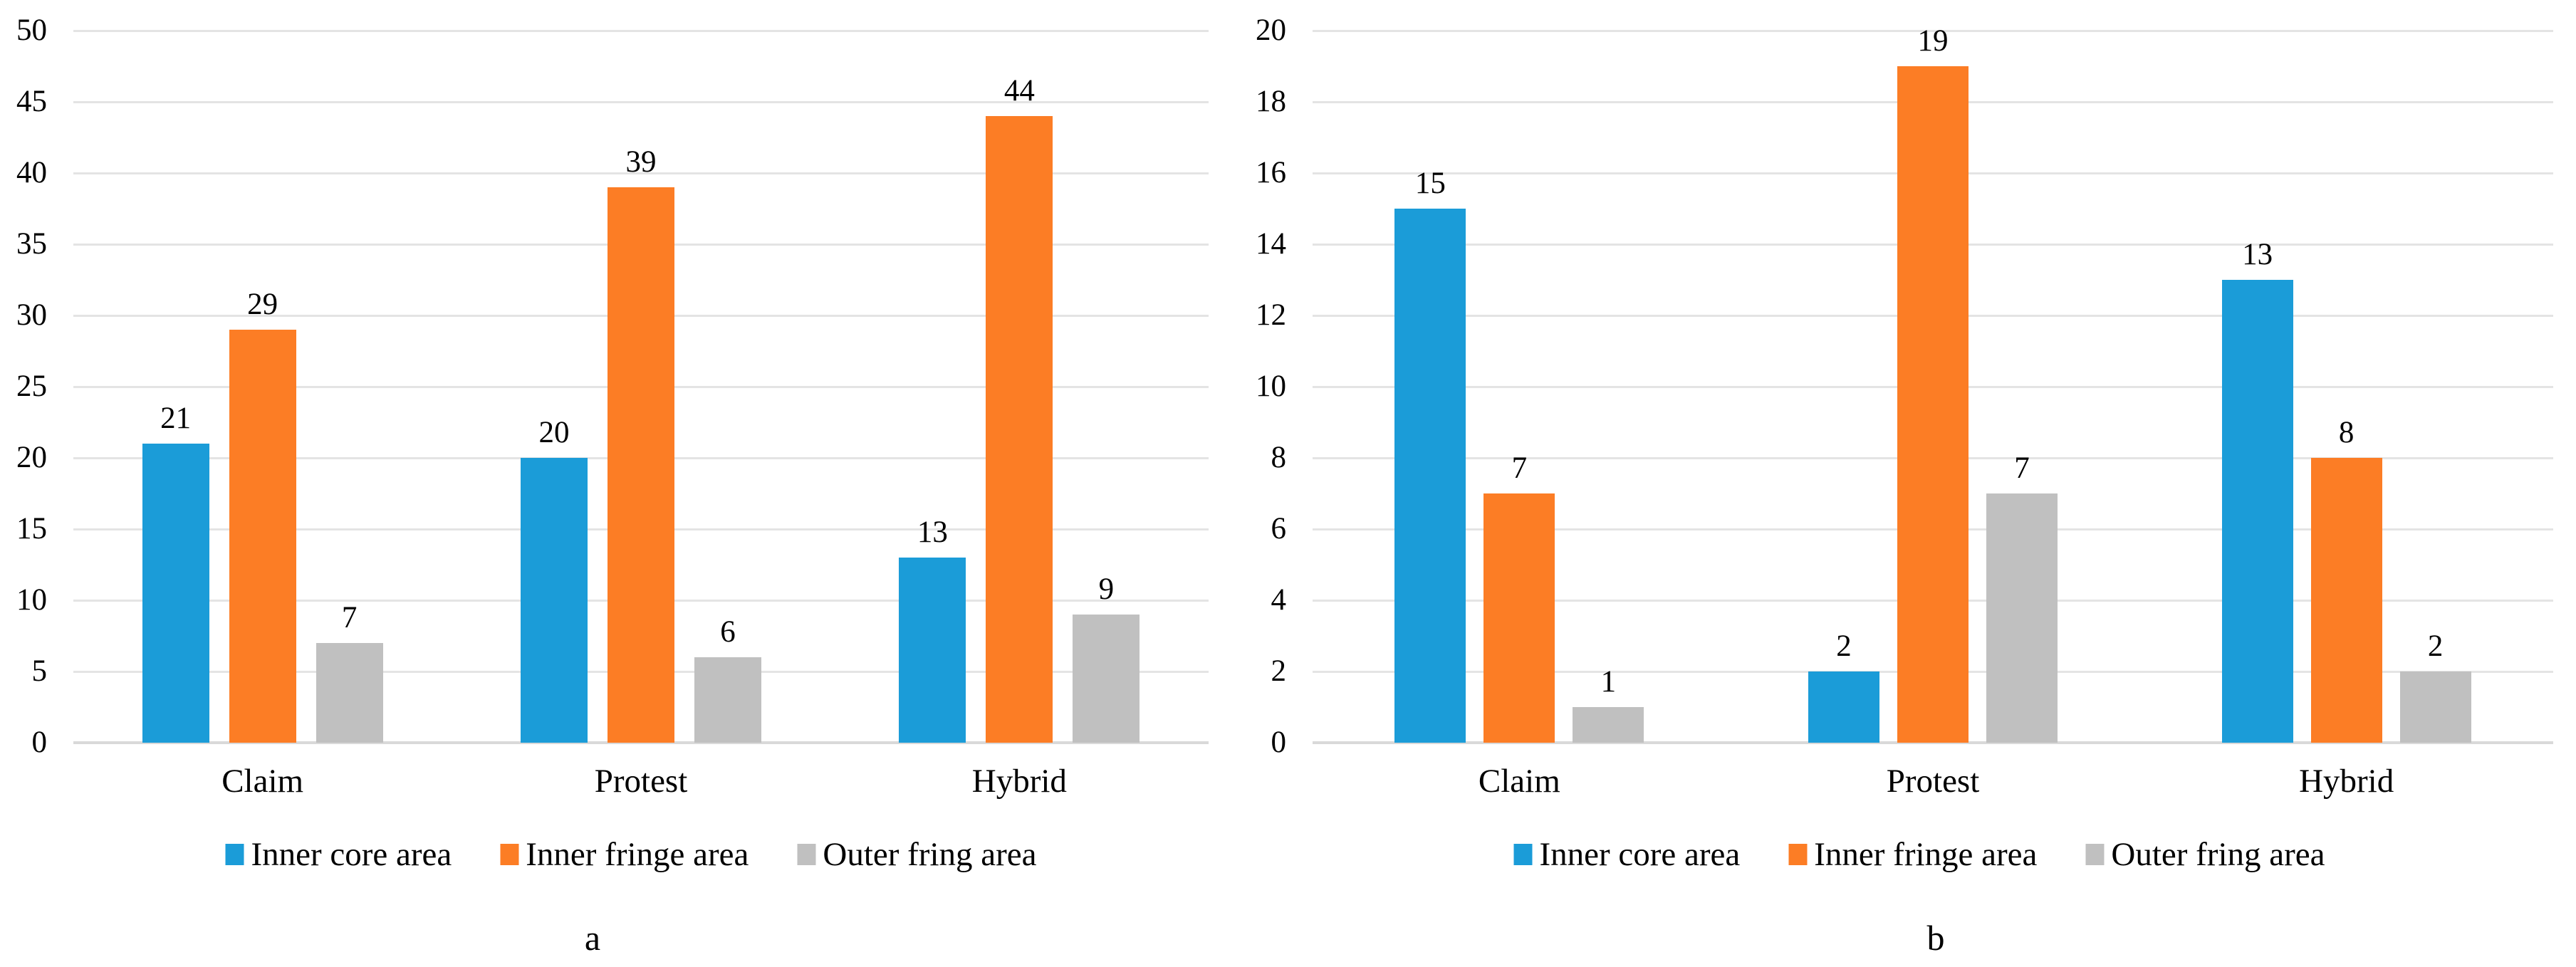 Image resolution: width=2576 pixels, height=967 pixels. What do you see at coordinates (1106, 590) in the screenshot?
I see `data-label-hybrid-outer-fring-area: 9` at bounding box center [1106, 590].